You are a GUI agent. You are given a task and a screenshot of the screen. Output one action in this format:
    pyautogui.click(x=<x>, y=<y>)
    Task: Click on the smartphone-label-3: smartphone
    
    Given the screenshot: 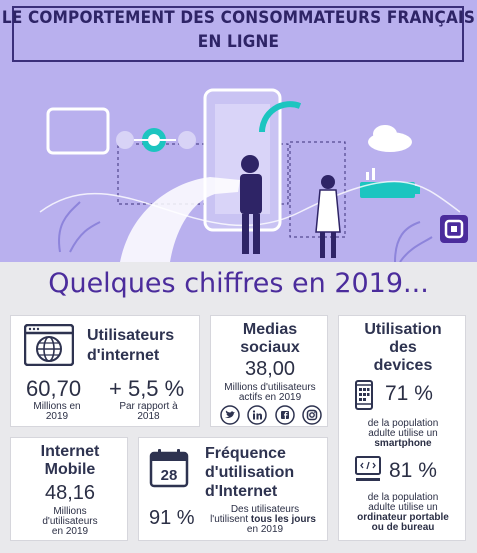 What is the action you would take?
    pyautogui.click(x=403, y=443)
    